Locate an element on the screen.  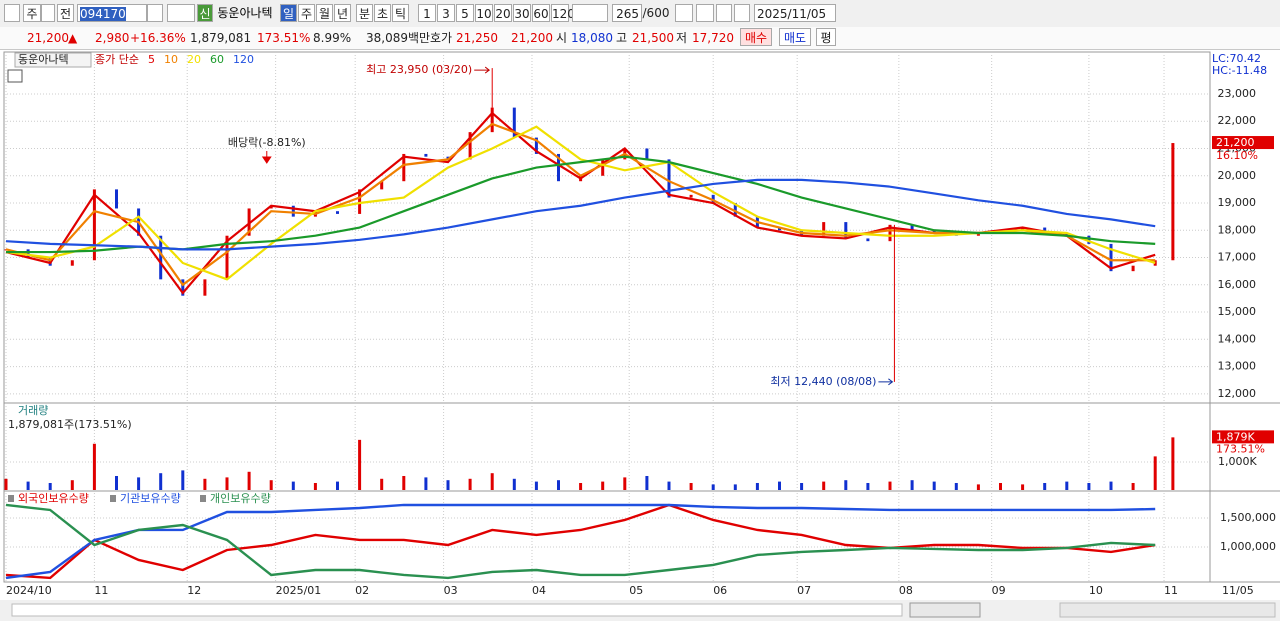
legend-entry: 60 is located at coordinates (217, 59).